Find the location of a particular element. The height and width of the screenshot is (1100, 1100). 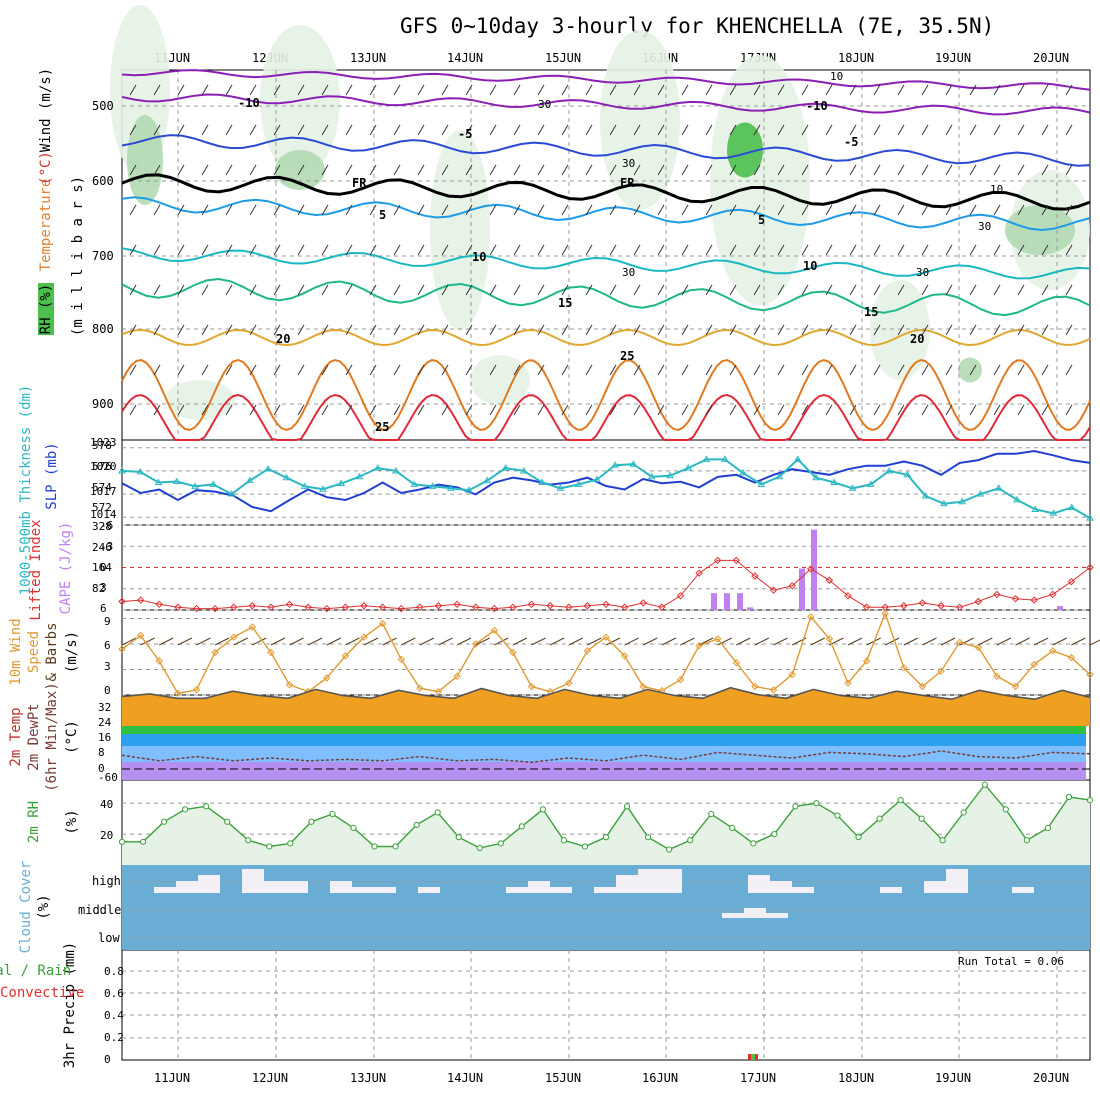

cape-tick: 82 is located at coordinates (98, 588).